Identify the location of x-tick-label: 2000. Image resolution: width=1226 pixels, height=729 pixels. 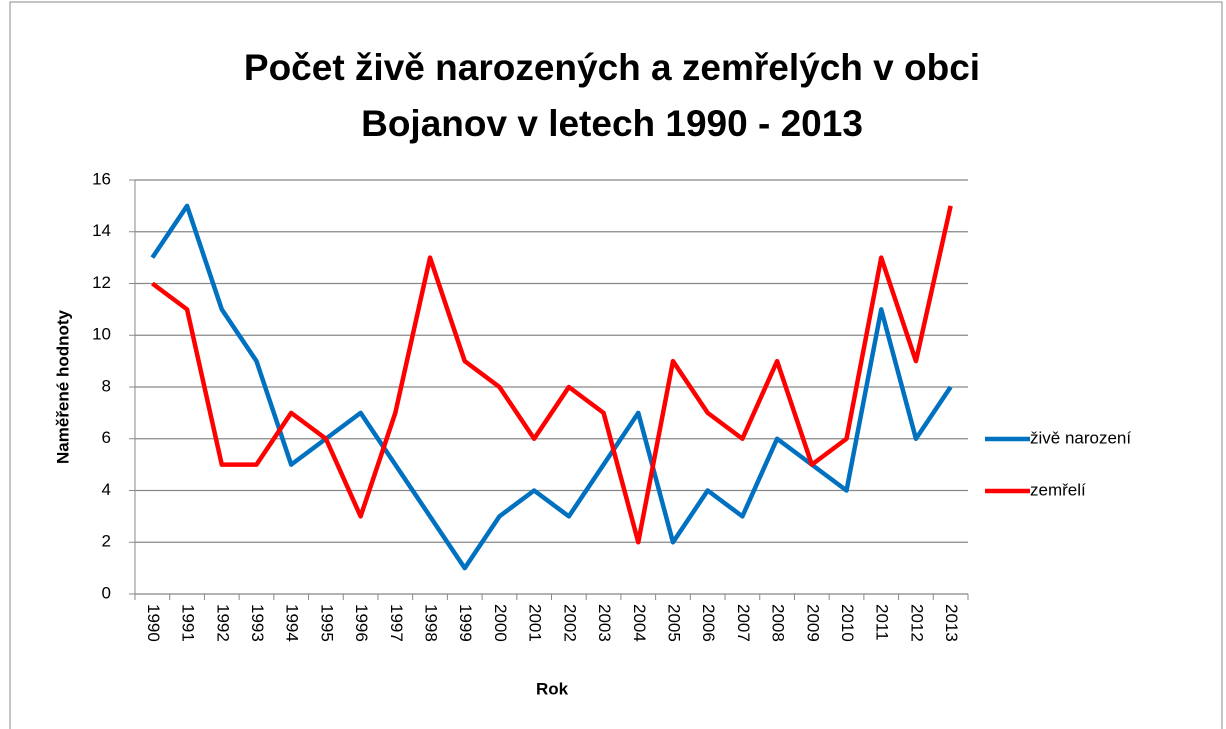
(500, 623).